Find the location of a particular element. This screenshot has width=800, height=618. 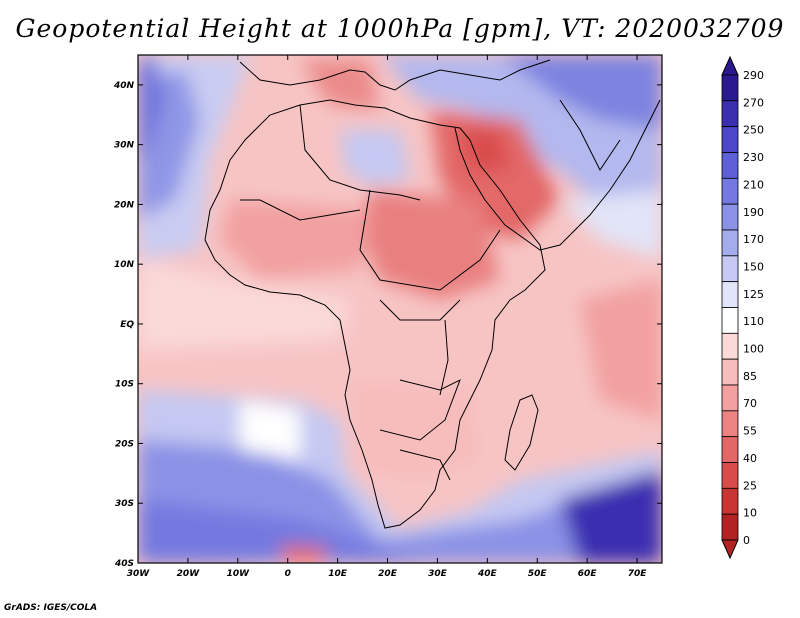

lat-label: EQ is located at coordinates (127, 325).